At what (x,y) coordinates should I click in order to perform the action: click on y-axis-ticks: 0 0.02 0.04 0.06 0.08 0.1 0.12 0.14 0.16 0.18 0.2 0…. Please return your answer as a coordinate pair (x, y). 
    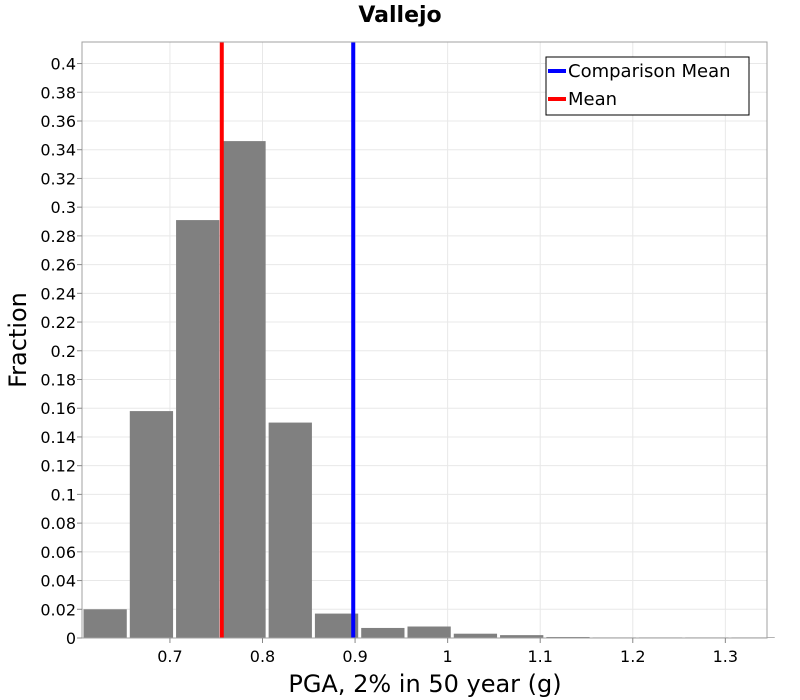
    Looking at the image, I should click on (61, 351).